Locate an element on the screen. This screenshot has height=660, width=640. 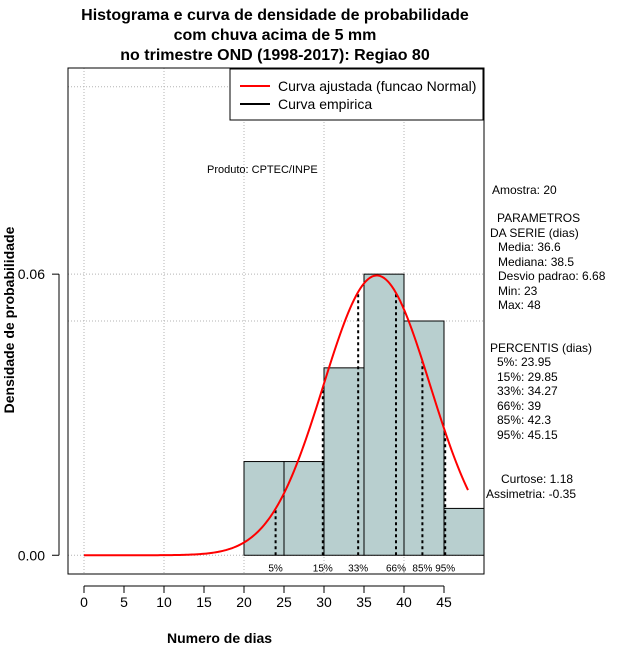
stat-mean: Media: 36.6 is located at coordinates (529, 247).